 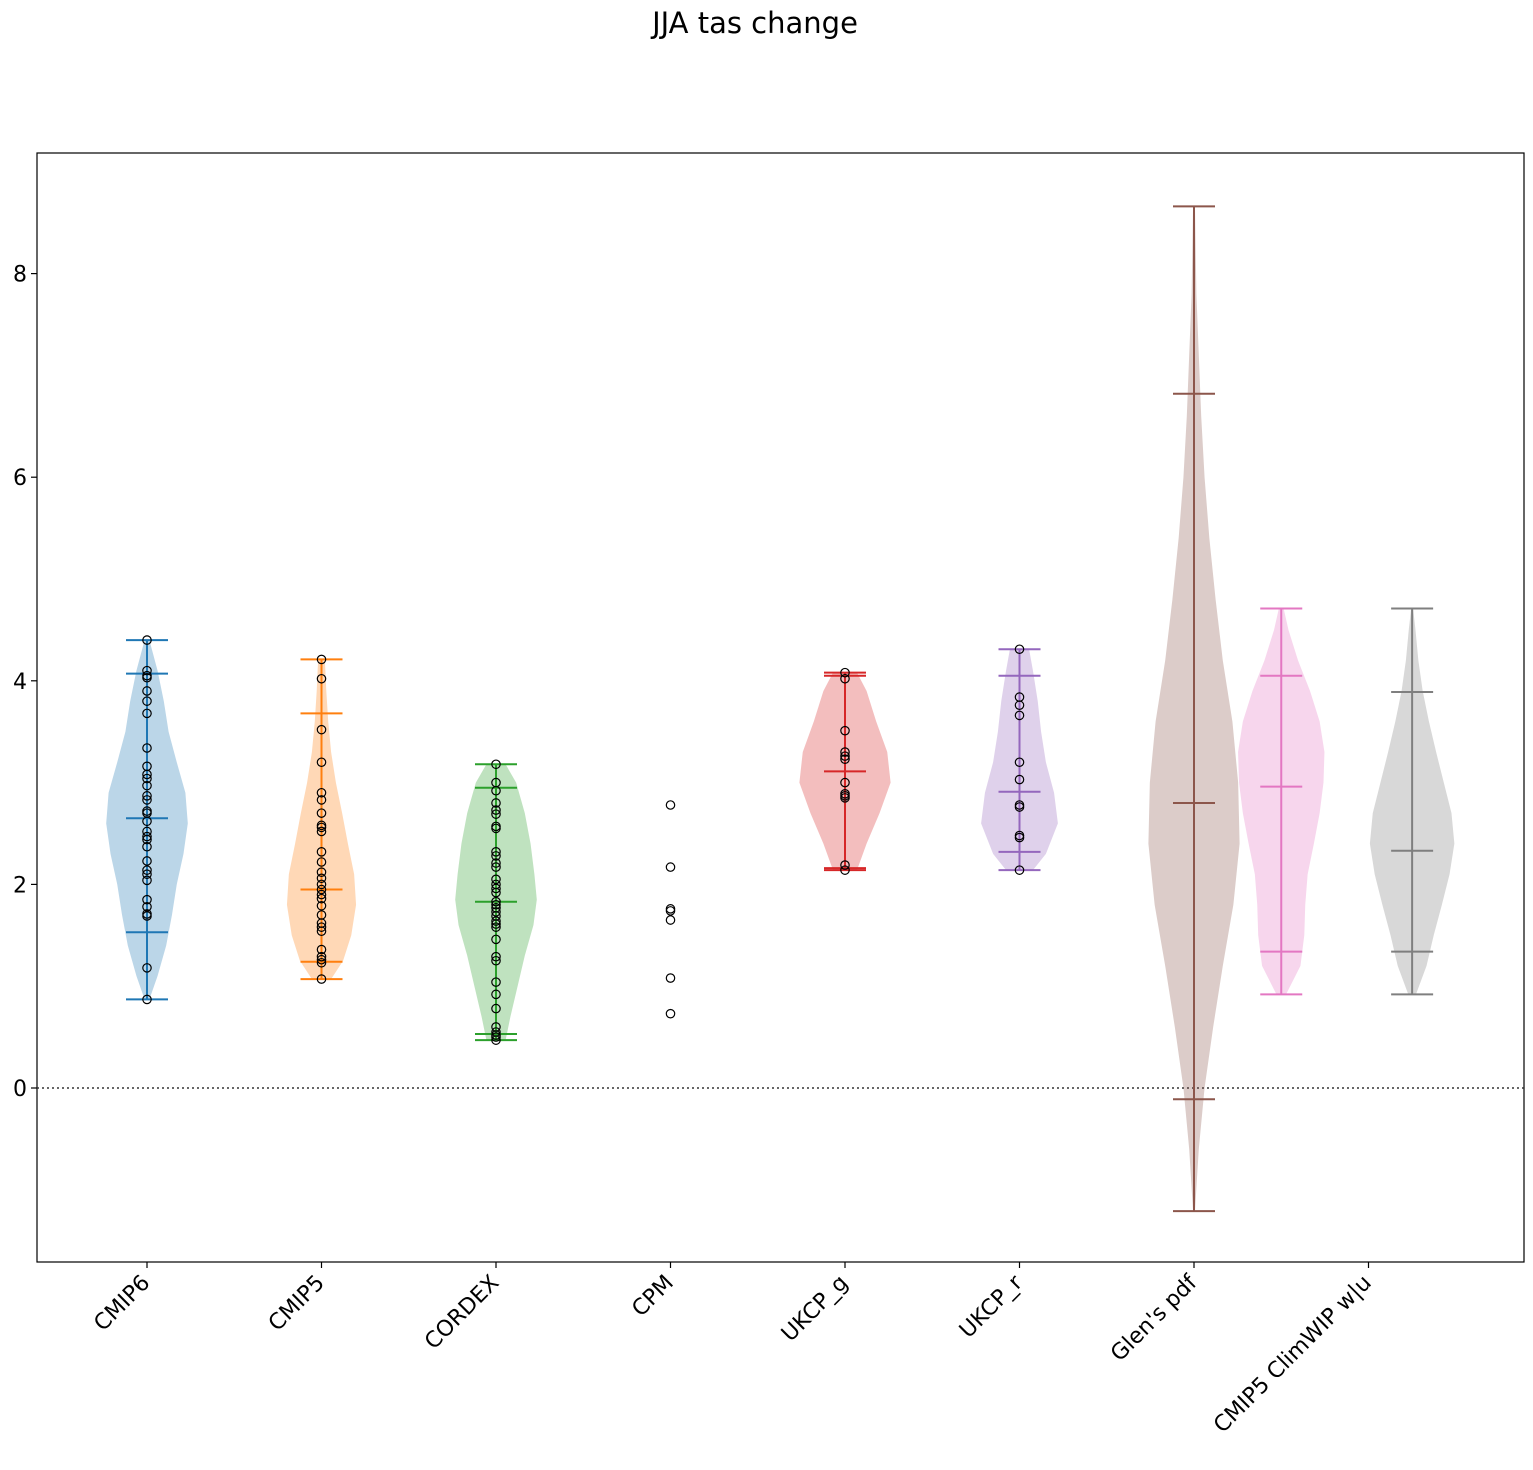 What do you see at coordinates (462, 1313) in the screenshot?
I see `x-tick-label: CORDEX` at bounding box center [462, 1313].